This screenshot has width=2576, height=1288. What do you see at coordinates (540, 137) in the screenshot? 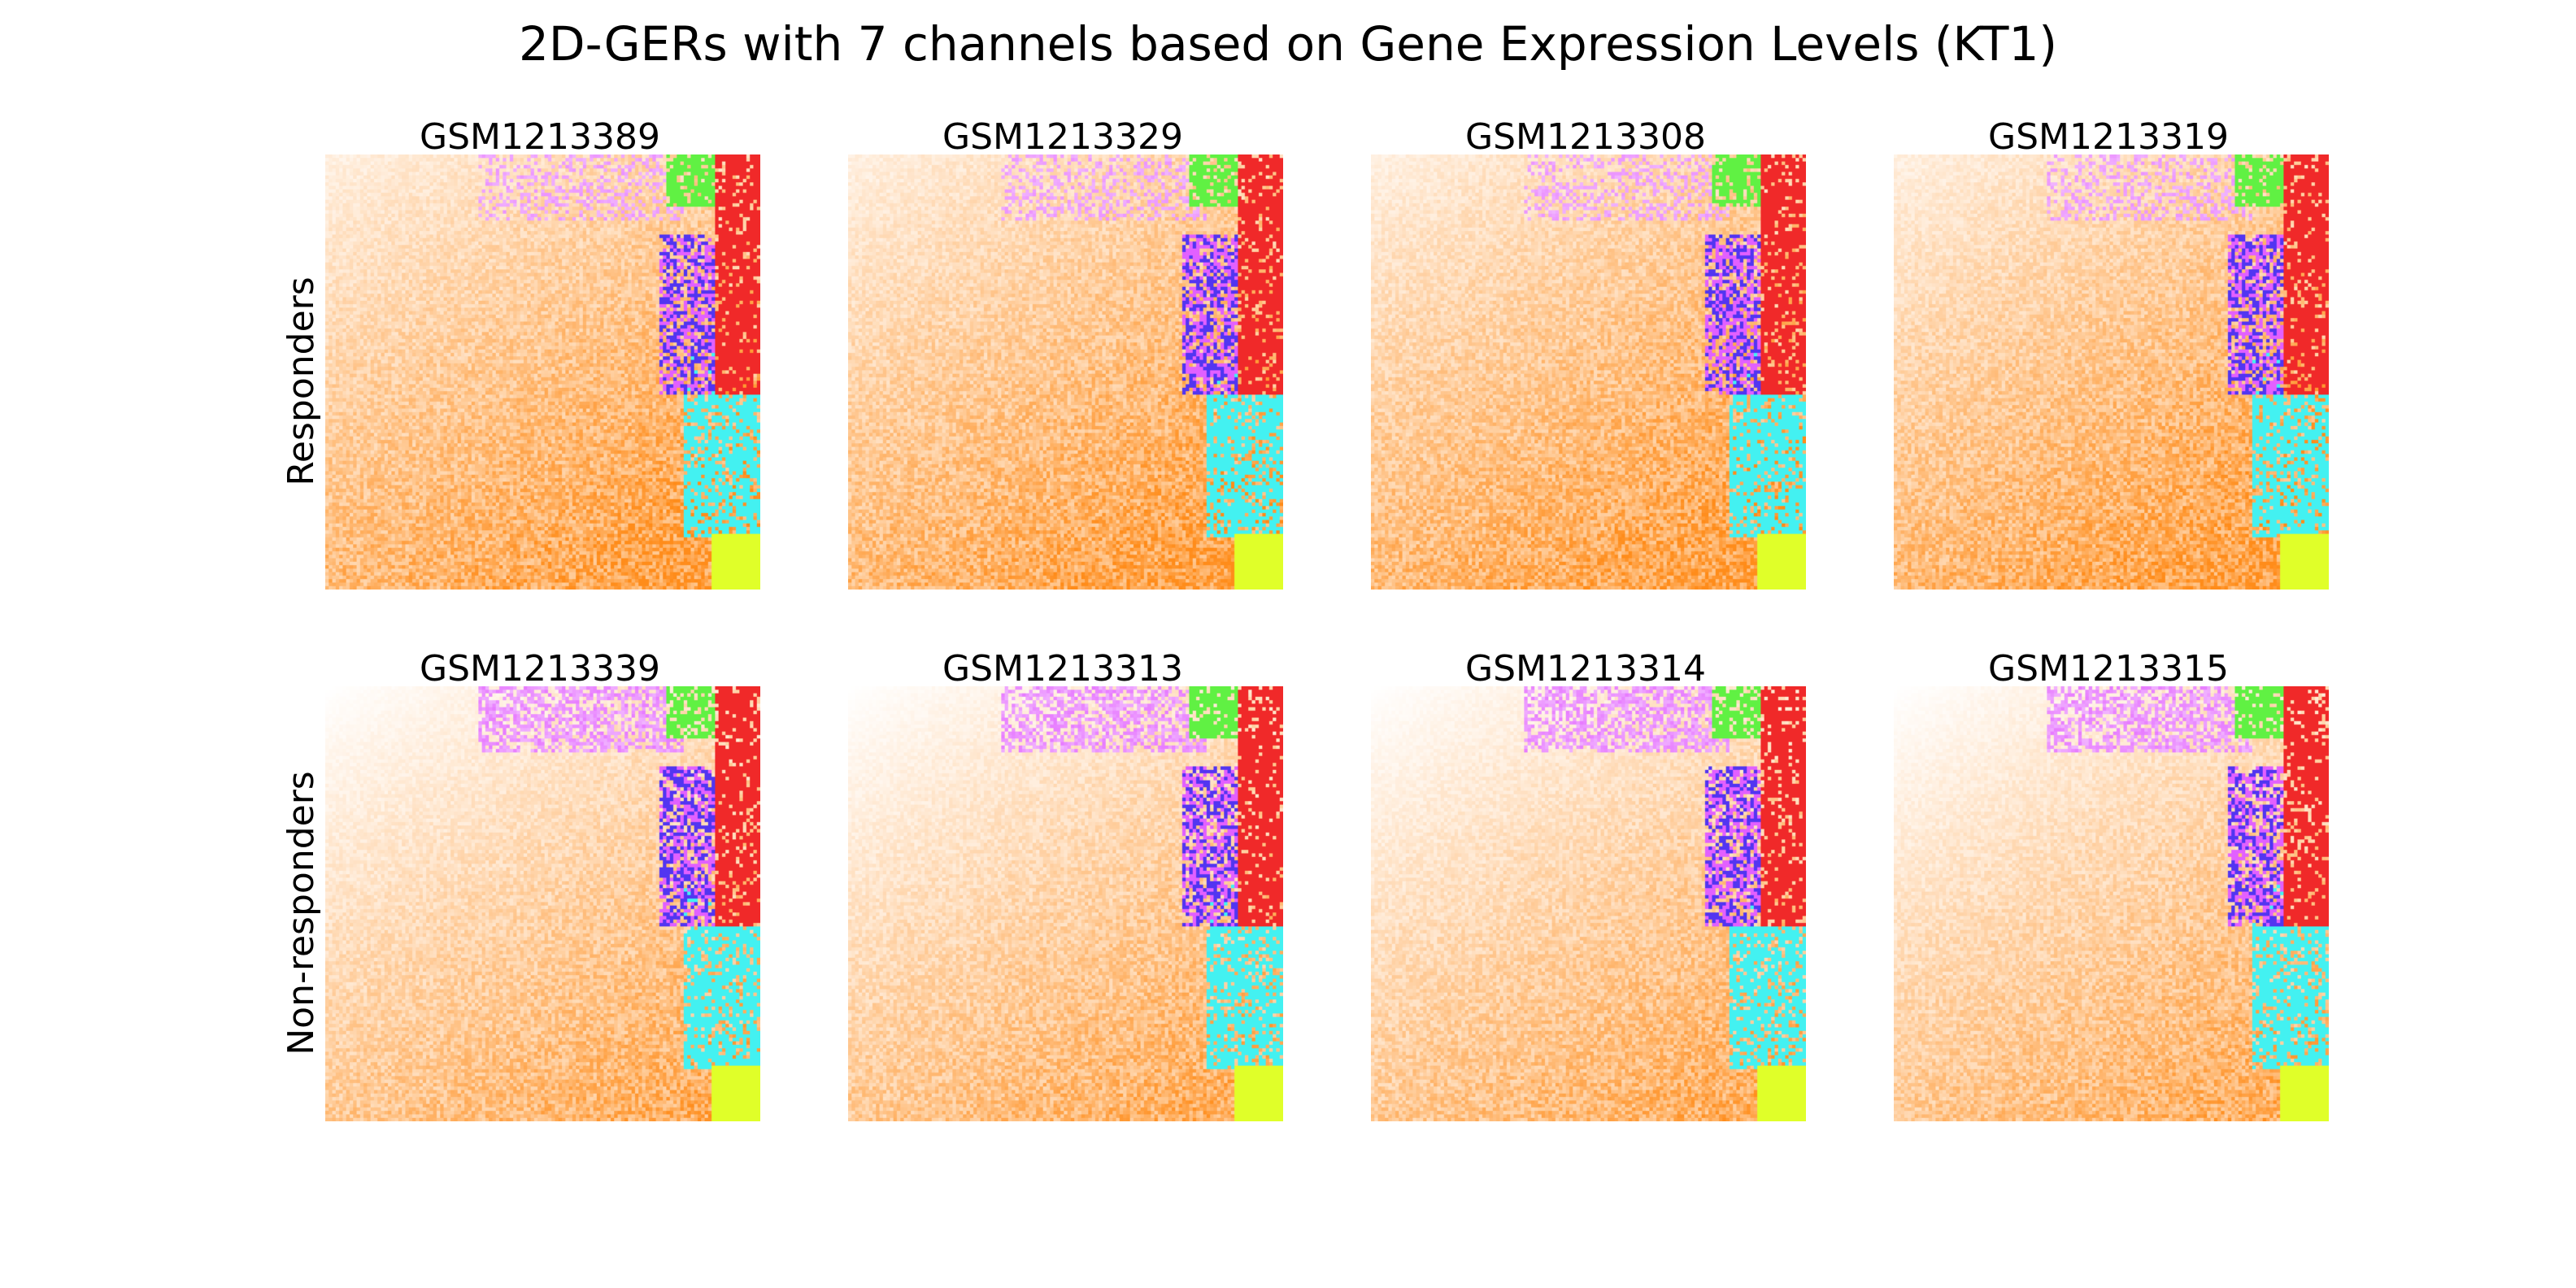
I see `subplot-title: GSM1213389` at bounding box center [540, 137].